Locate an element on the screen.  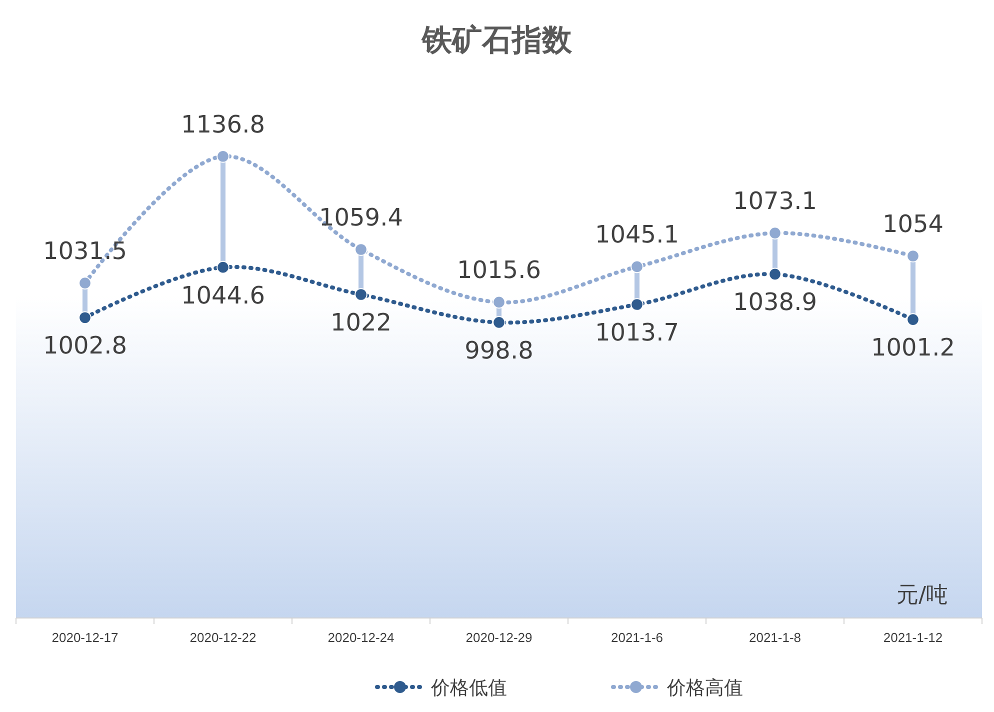
data-label: 1073.1 is located at coordinates (775, 201).